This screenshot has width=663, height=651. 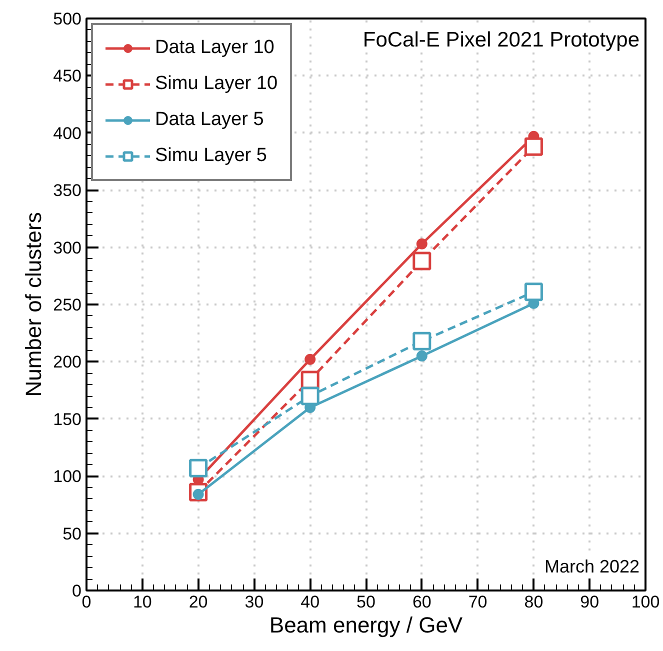 I want to click on y-tick-label: 500, so click(x=67, y=19).